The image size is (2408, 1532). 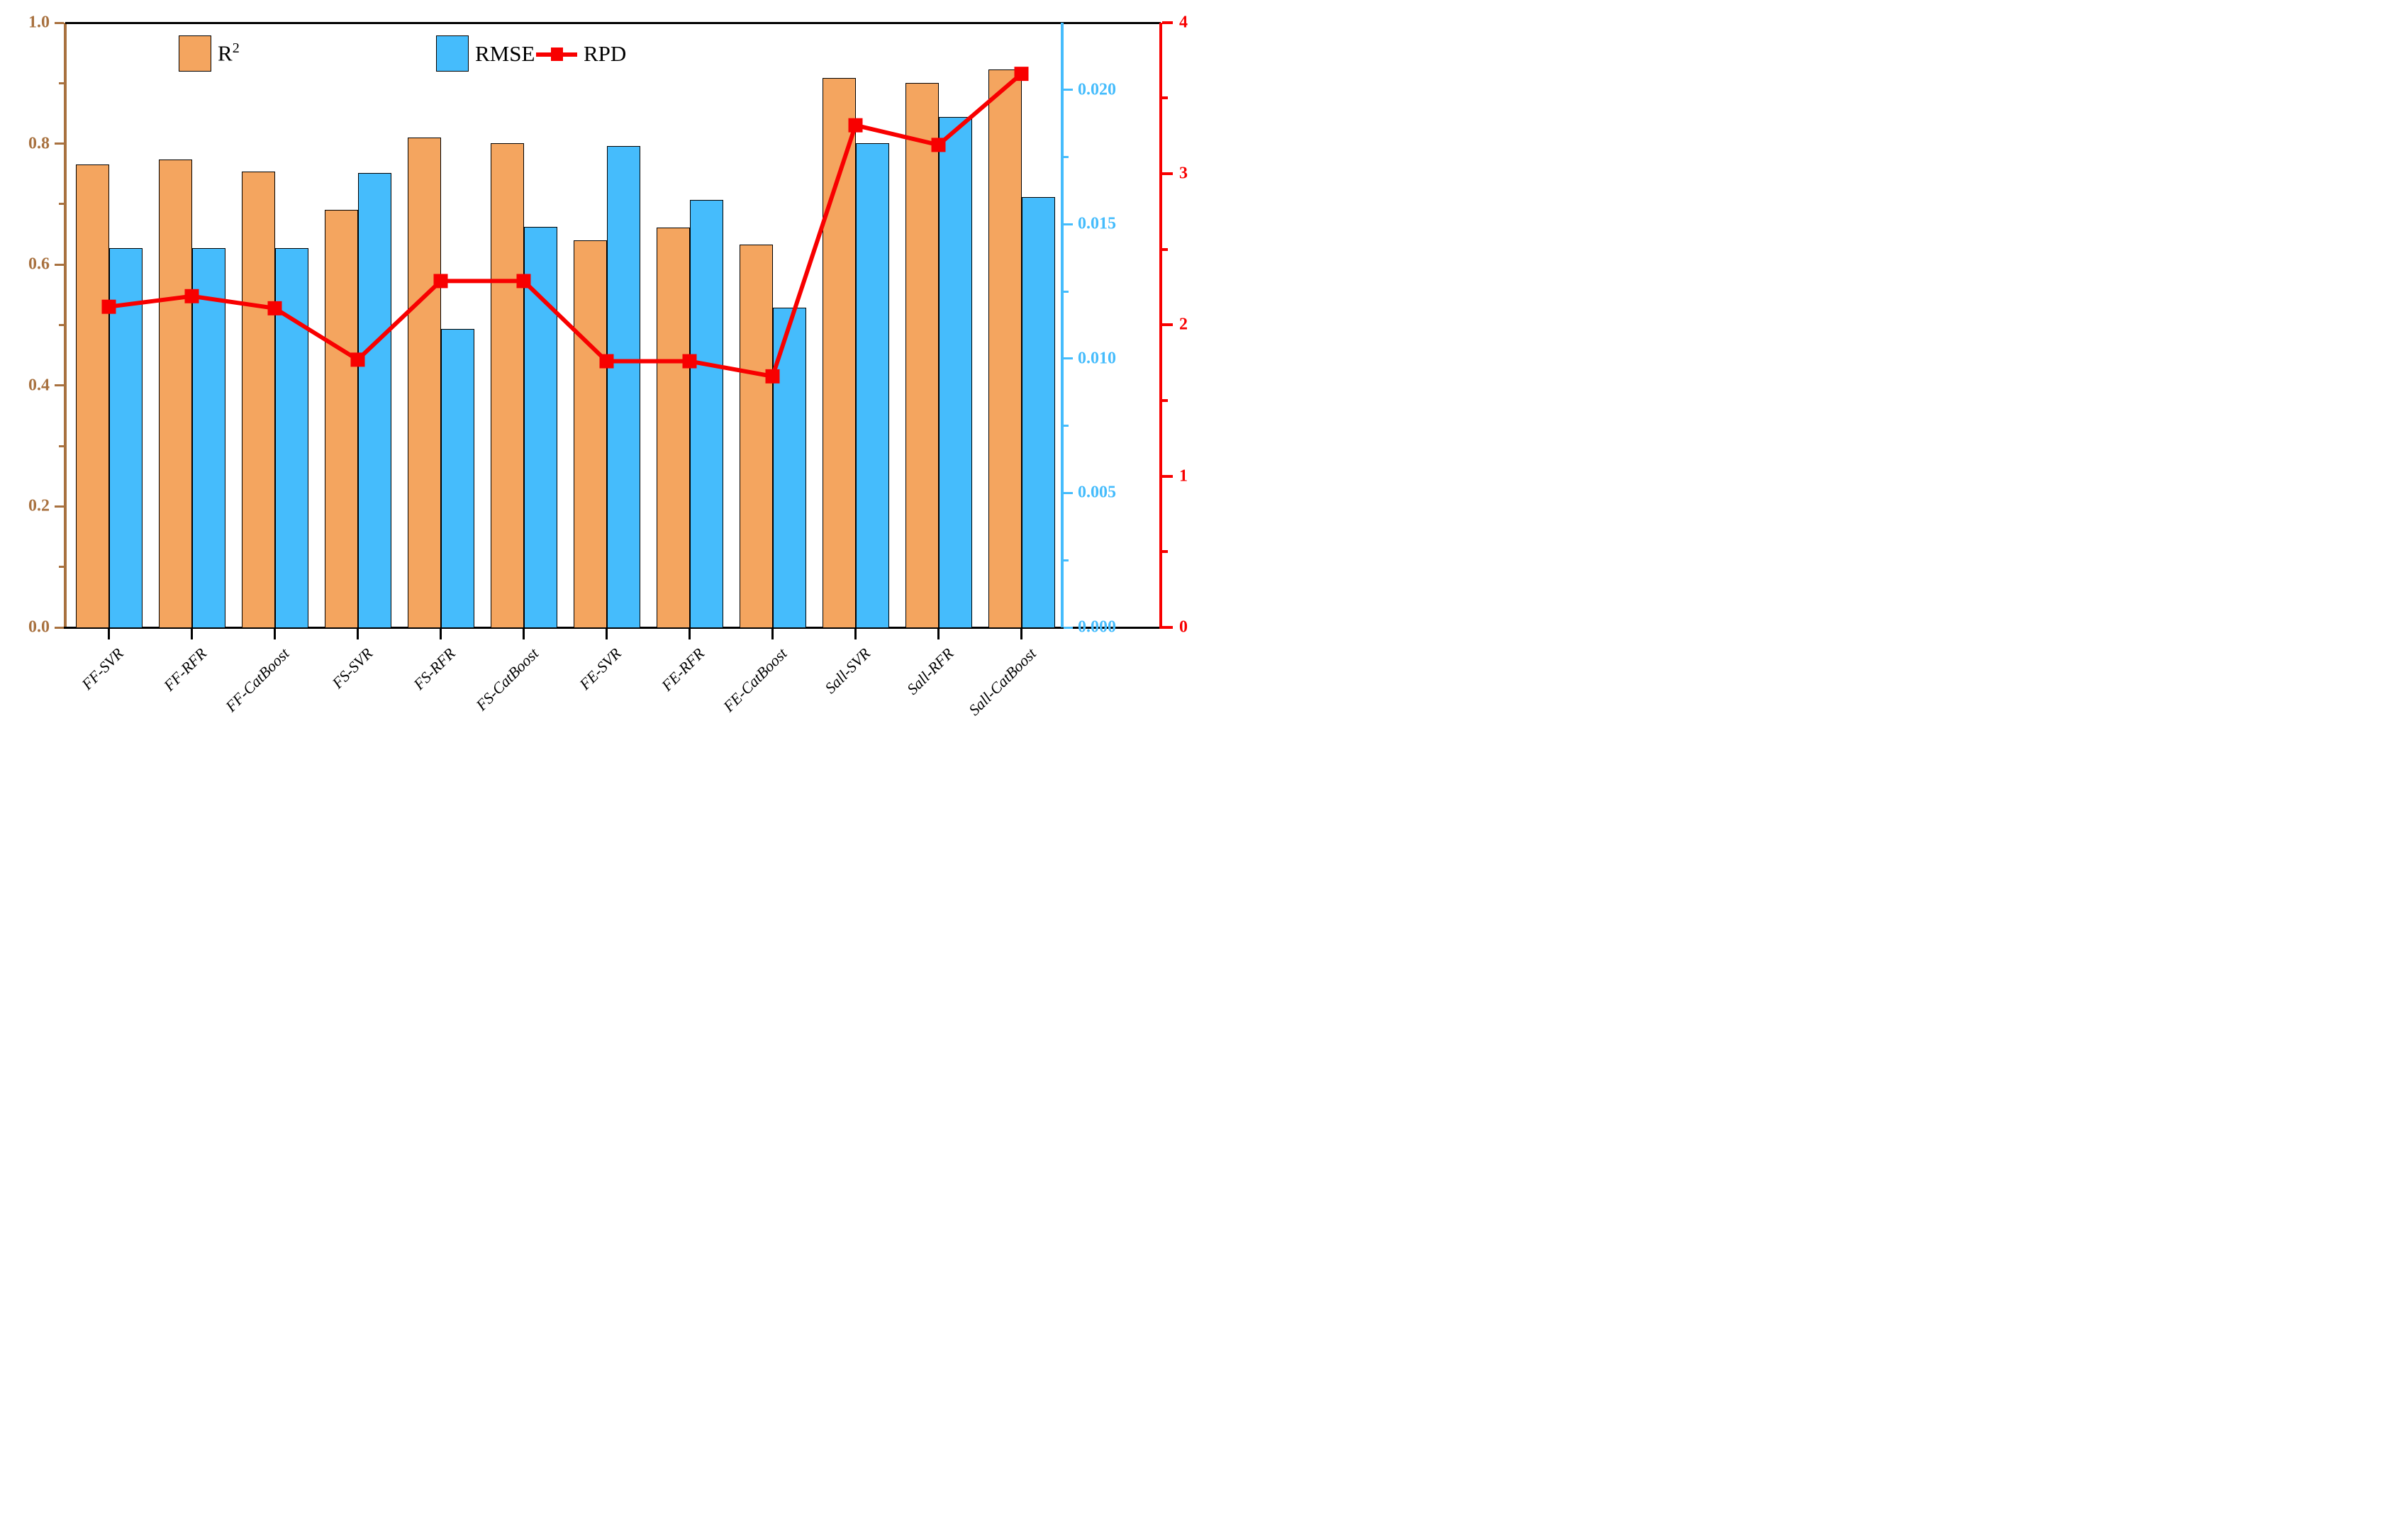 I want to click on rpd-marker-FE-RFR, so click(x=689, y=361).